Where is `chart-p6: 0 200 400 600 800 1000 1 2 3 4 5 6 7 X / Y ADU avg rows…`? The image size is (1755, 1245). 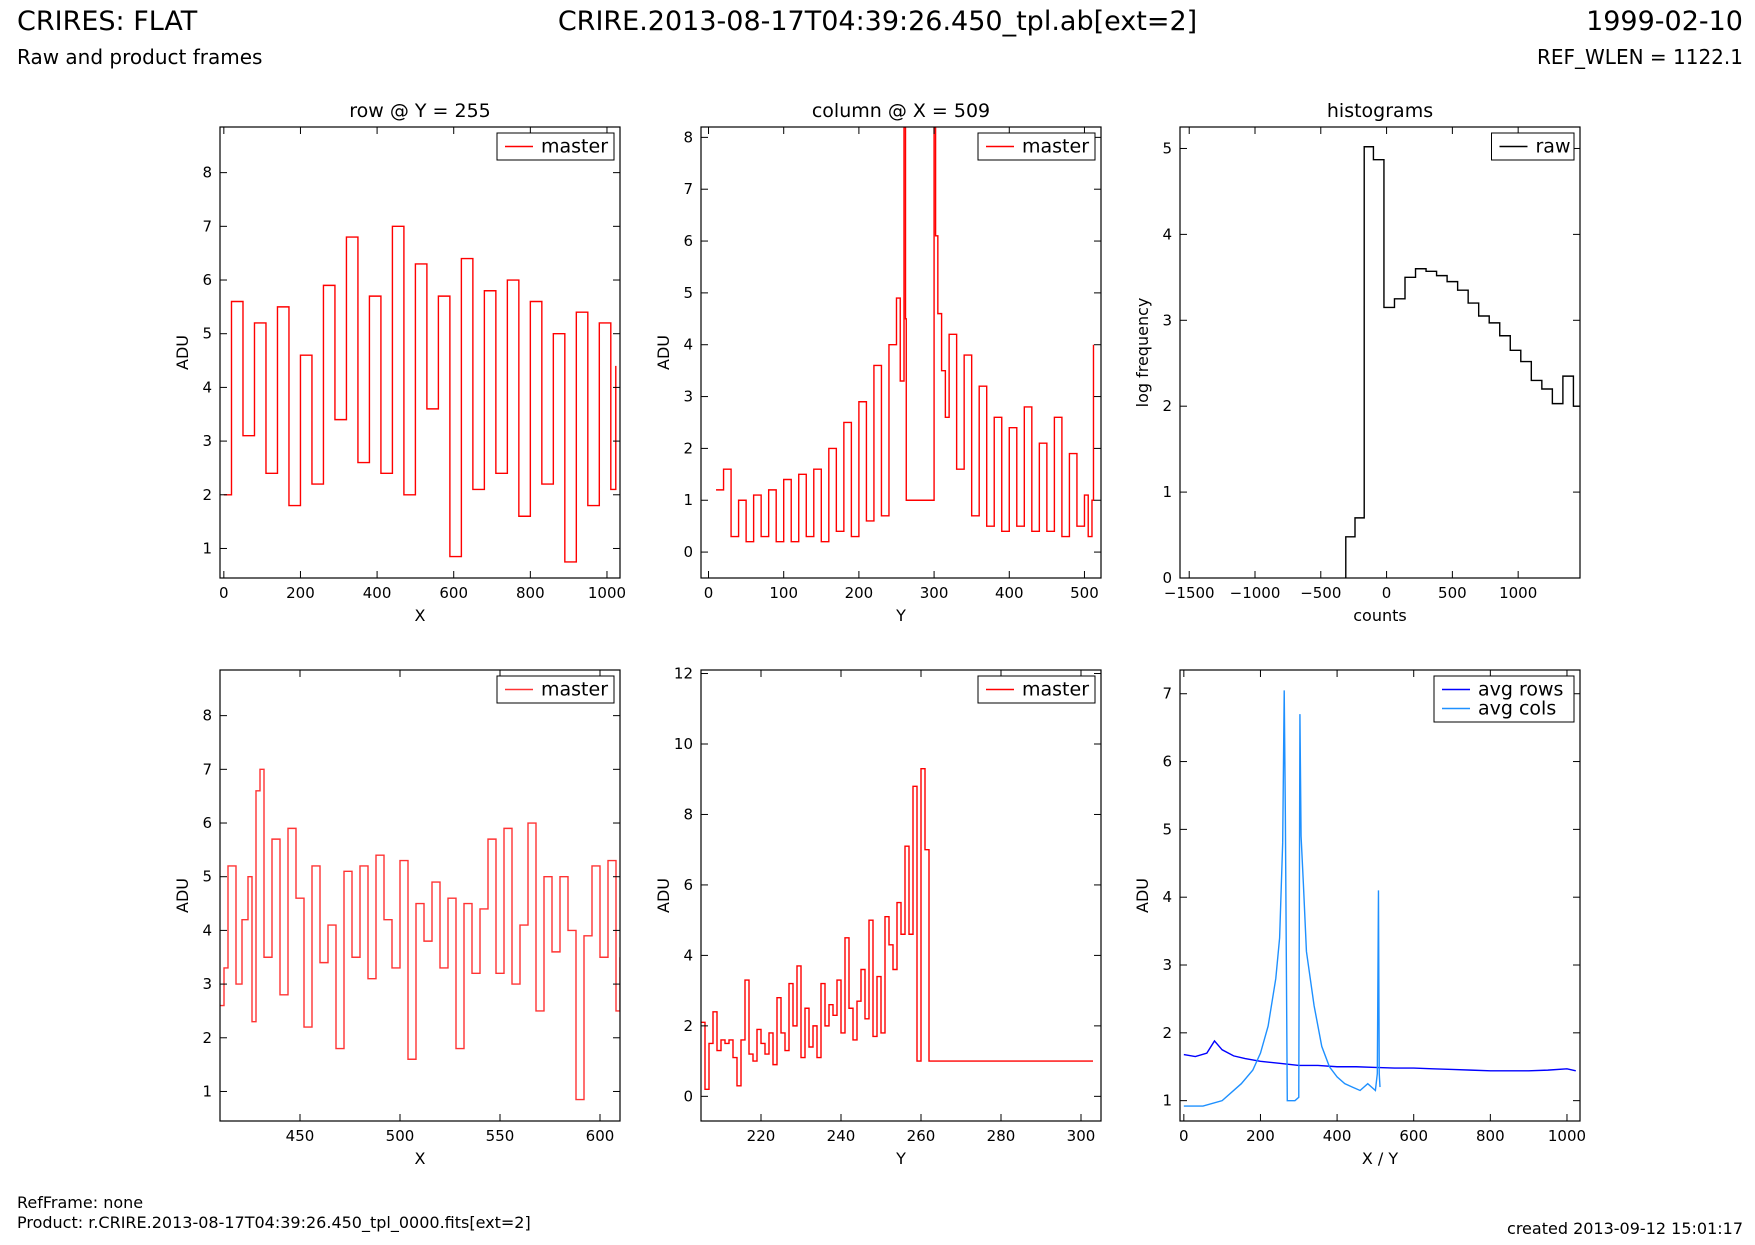 chart-p6: 0 200 400 600 800 1000 1 2 3 4 5 6 7 X / Y ADU avg rows… is located at coordinates (1359, 918).